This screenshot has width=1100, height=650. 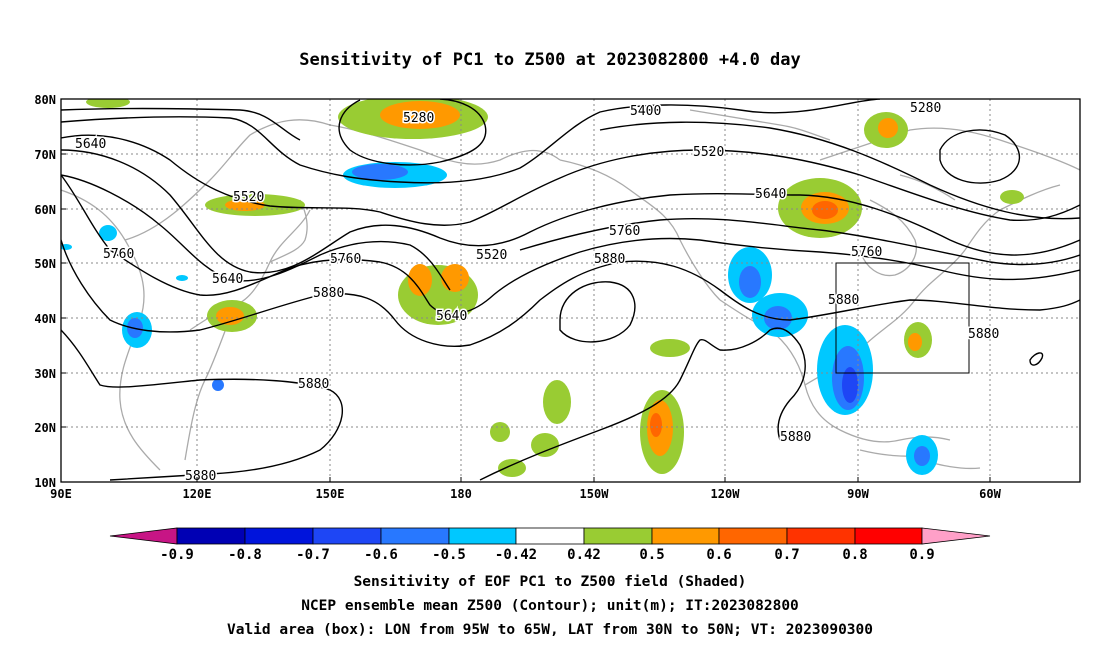 What do you see at coordinates (381, 555) in the screenshot?
I see `colorbar-tick: -0.6` at bounding box center [381, 555].